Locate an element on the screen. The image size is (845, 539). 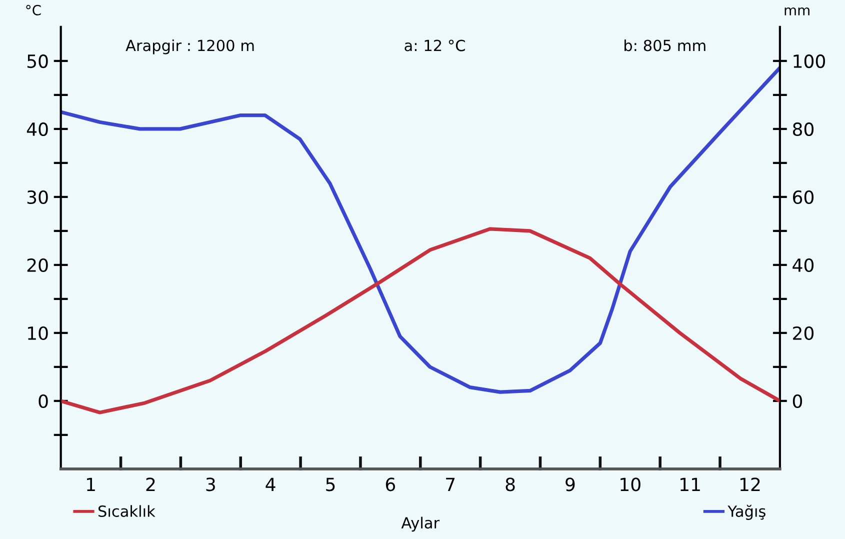
legend-label: Yağış is located at coordinates (747, 512).